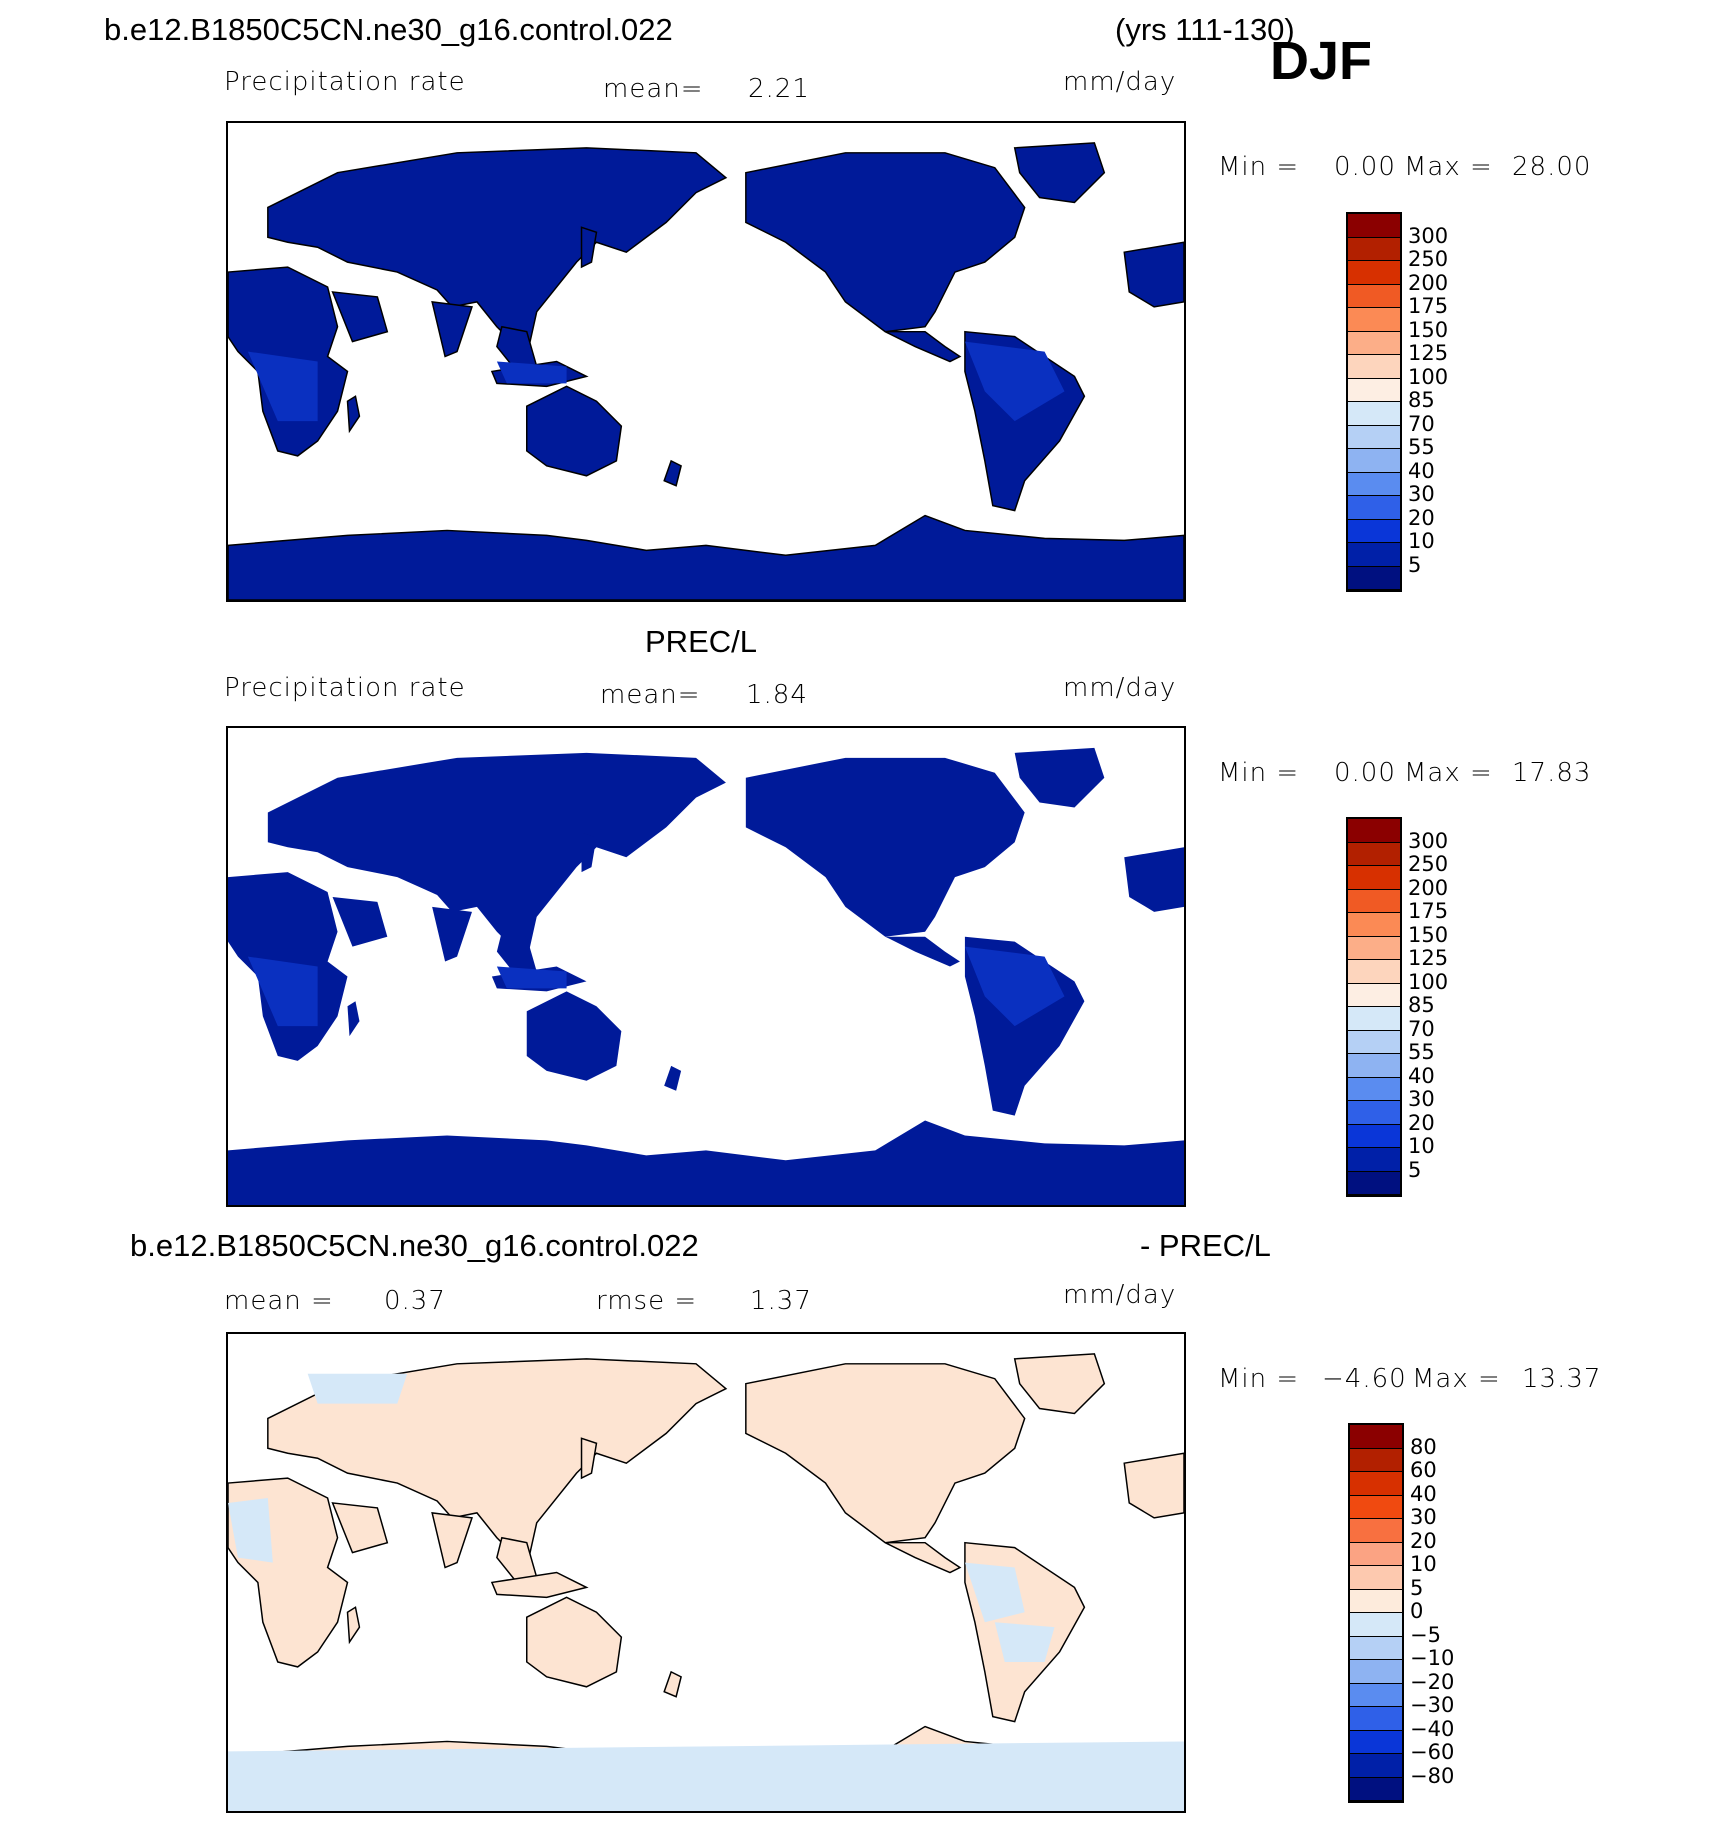 The image size is (1710, 1831). Describe the element at coordinates (1552, 773) in the screenshot. I see `panel2-max-value: 17.83` at that location.